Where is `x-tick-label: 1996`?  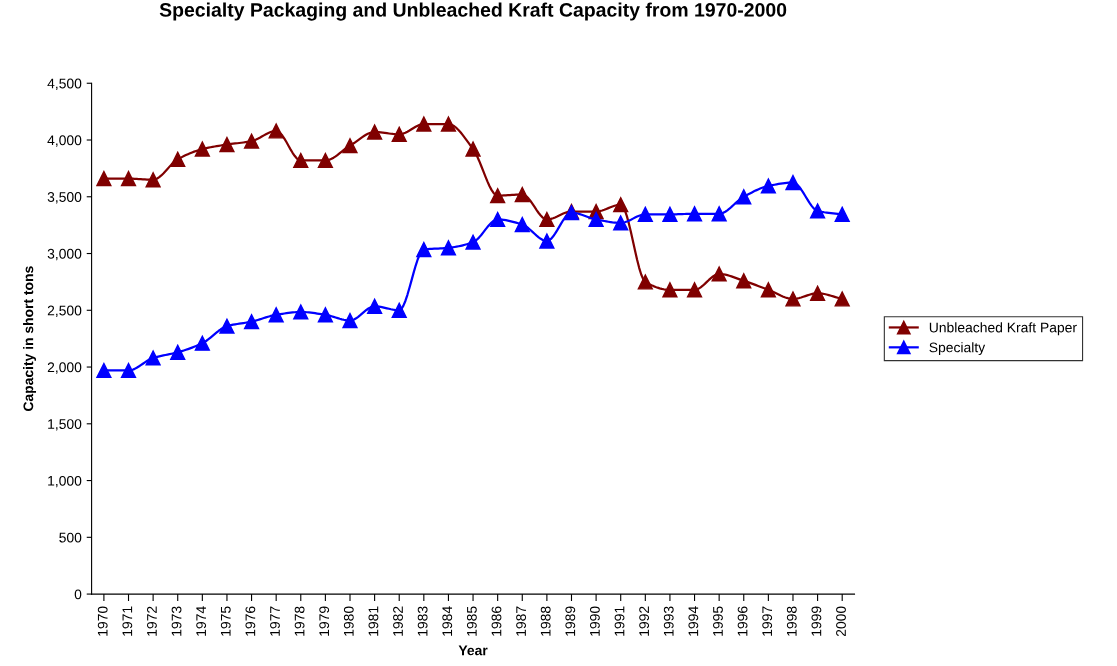 x-tick-label: 1996 is located at coordinates (742, 621).